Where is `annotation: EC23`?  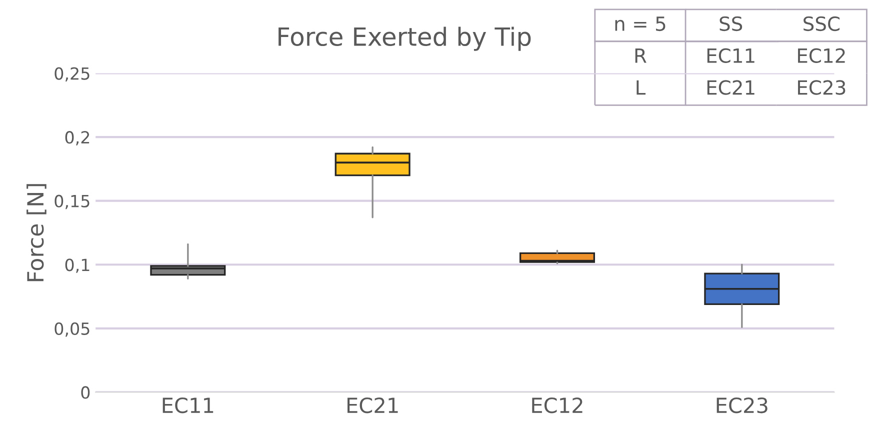 annotation: EC23 is located at coordinates (822, 87).